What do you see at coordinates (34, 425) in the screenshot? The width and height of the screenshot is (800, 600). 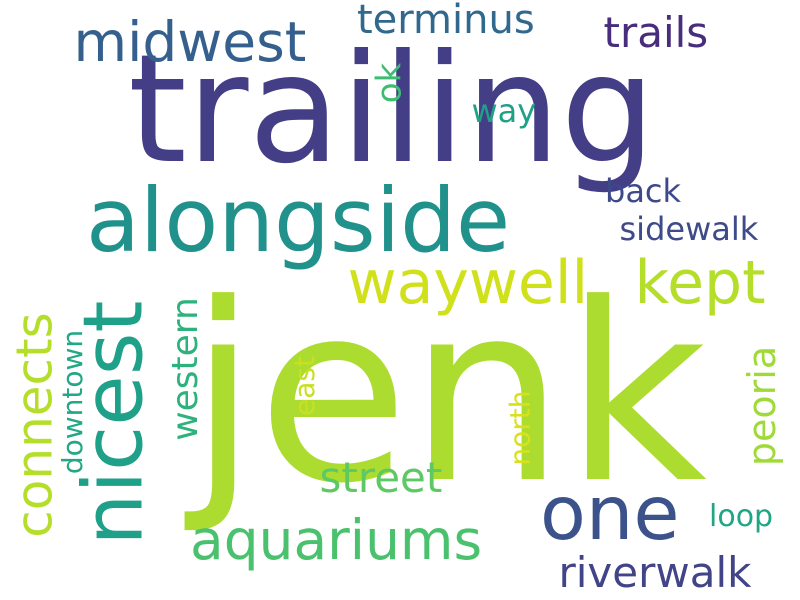 I see `word-connects: connects` at bounding box center [34, 425].